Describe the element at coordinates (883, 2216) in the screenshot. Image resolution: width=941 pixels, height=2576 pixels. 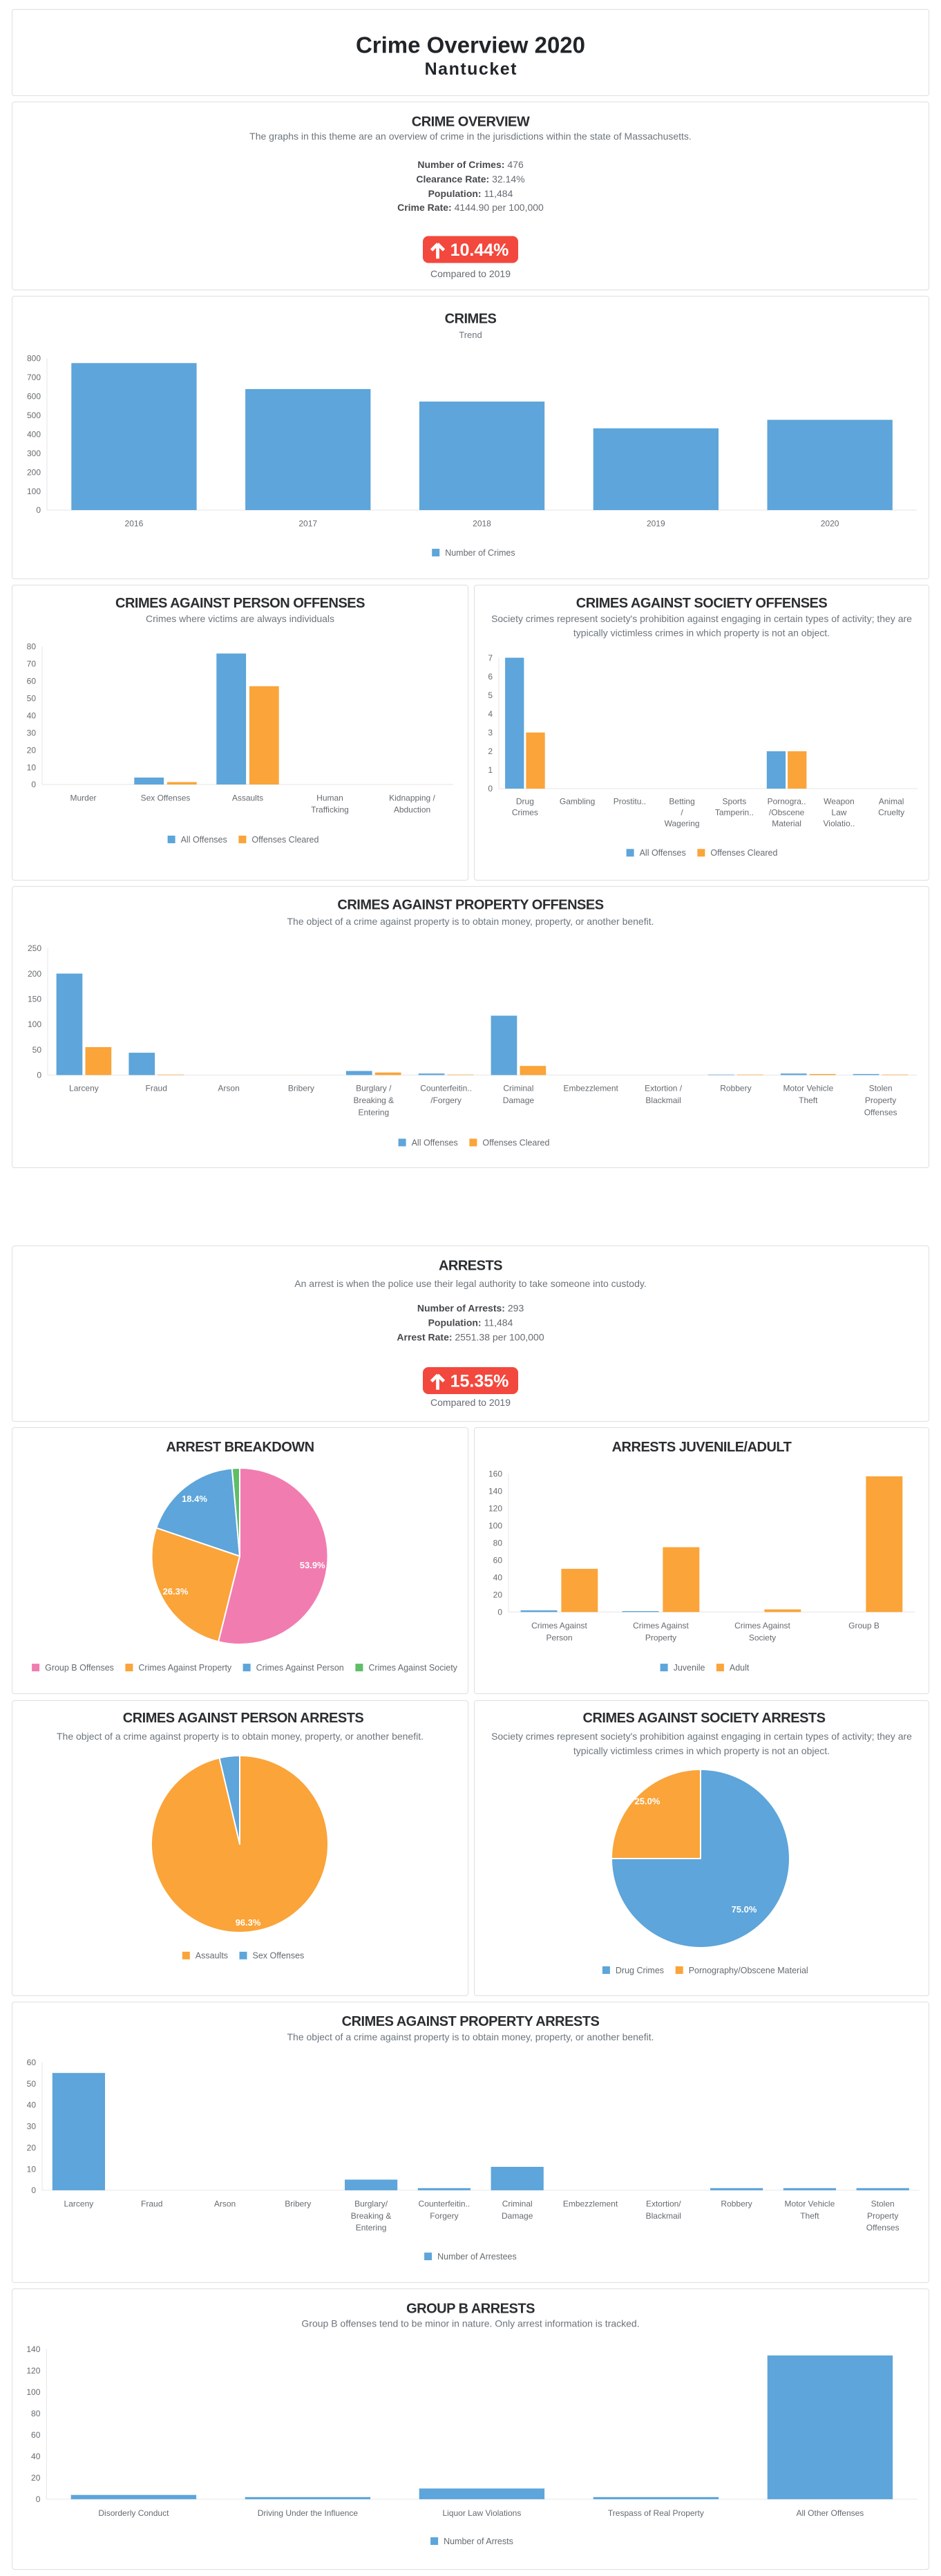
I see `svg-text: Property` at that location.